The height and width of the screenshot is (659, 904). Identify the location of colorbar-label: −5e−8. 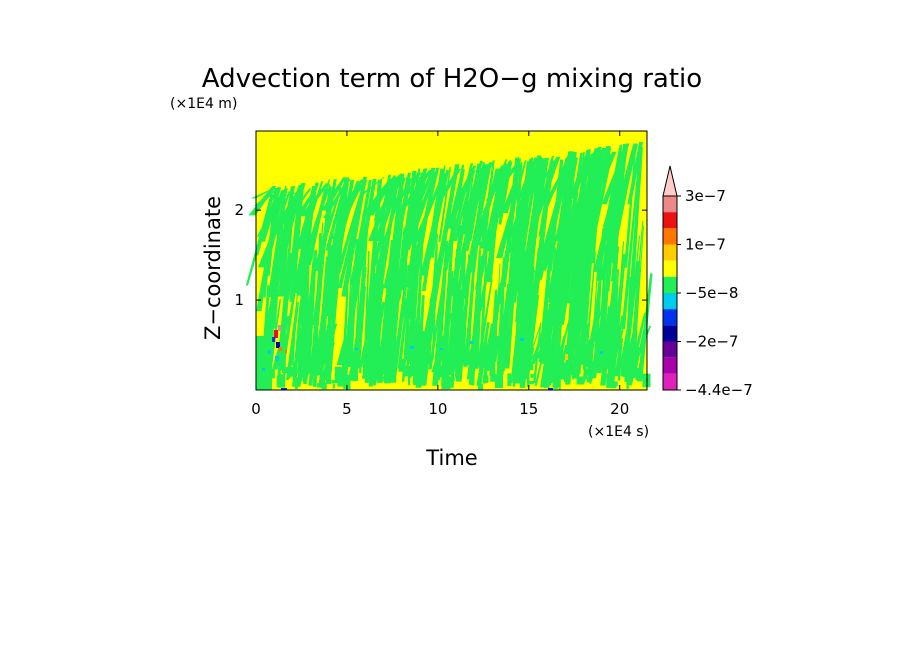
(711, 293).